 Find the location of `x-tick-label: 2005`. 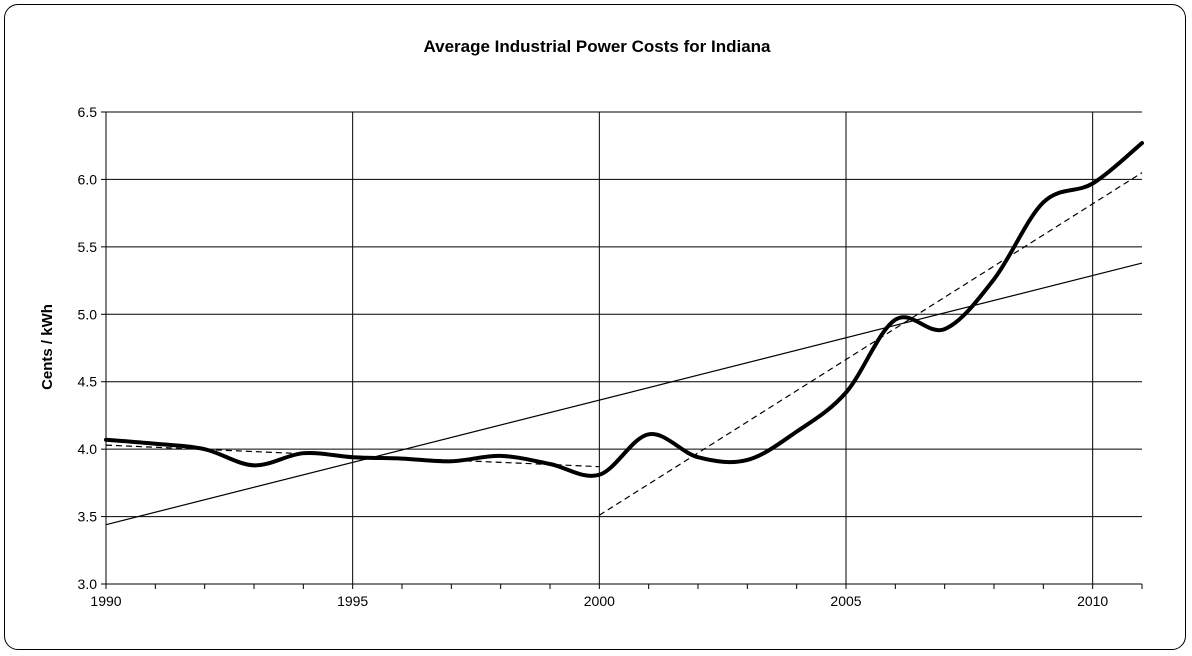

x-tick-label: 2005 is located at coordinates (845, 601).